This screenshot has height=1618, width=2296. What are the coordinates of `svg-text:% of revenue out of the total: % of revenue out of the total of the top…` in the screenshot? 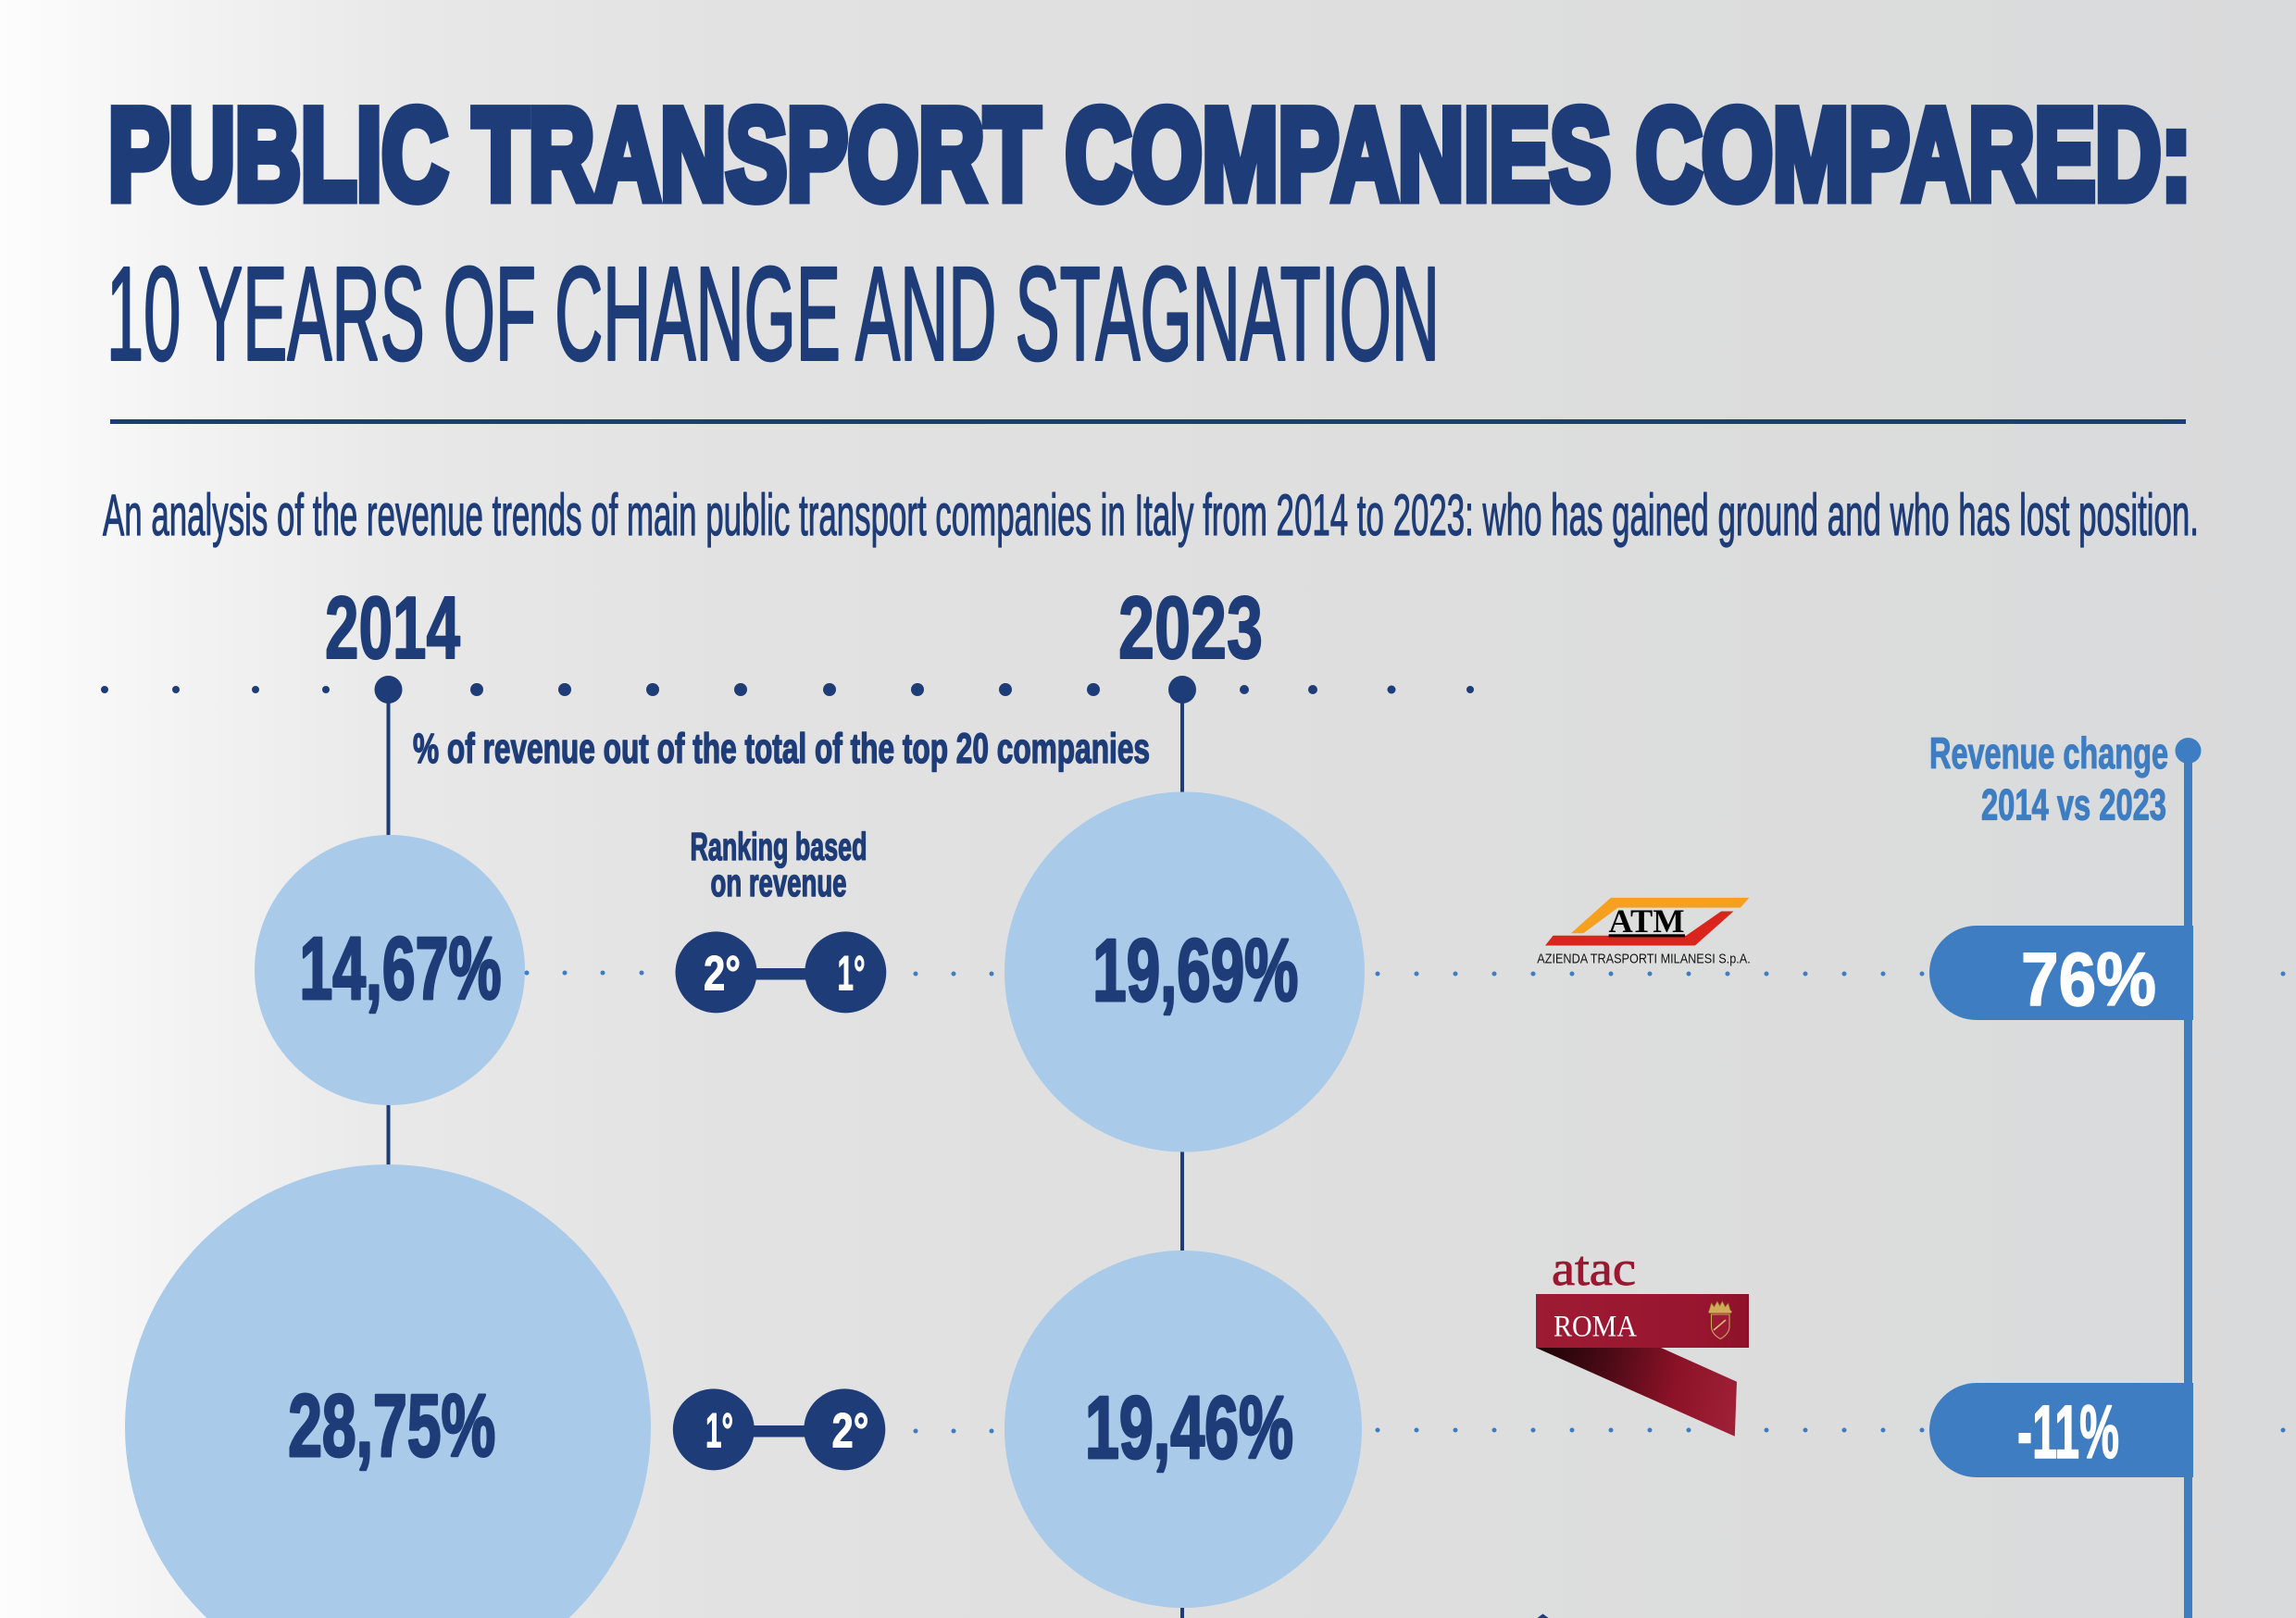 It's located at (781, 748).